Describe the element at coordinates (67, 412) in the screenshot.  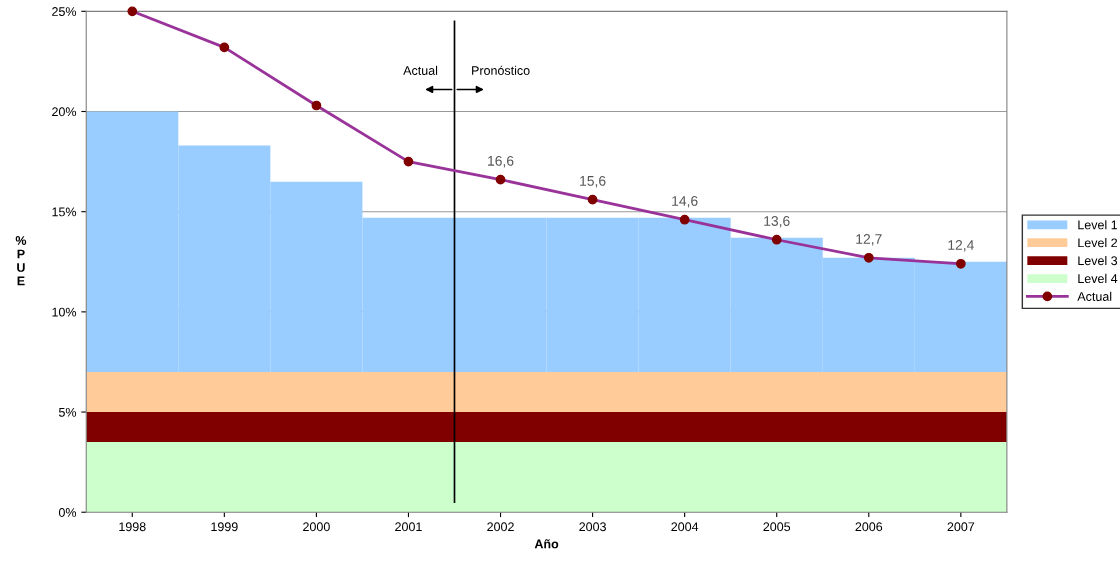
I see `y-tick-label: 5%` at that location.